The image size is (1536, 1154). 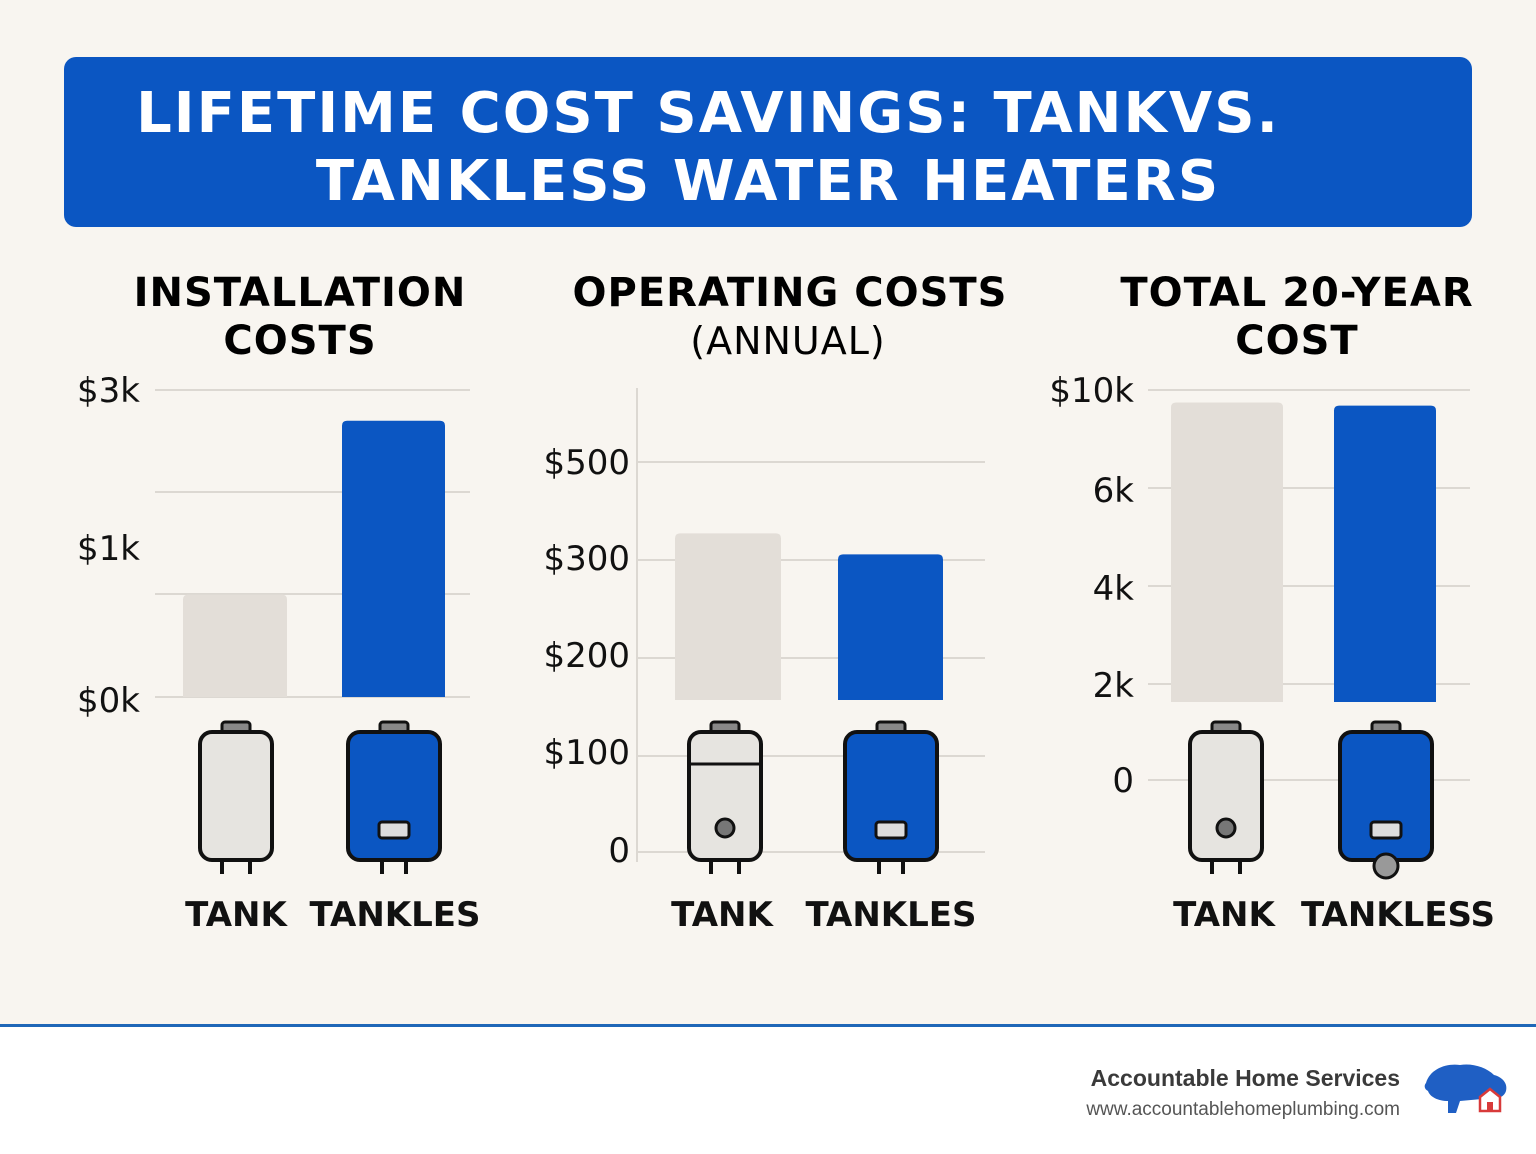 I want to click on y-tick-label: $100, so click(x=586, y=753).